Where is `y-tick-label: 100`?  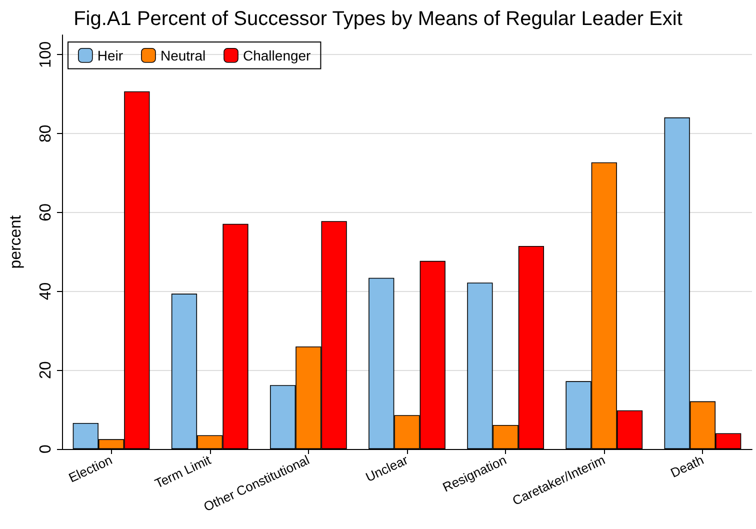
y-tick-label: 100 is located at coordinates (46, 54).